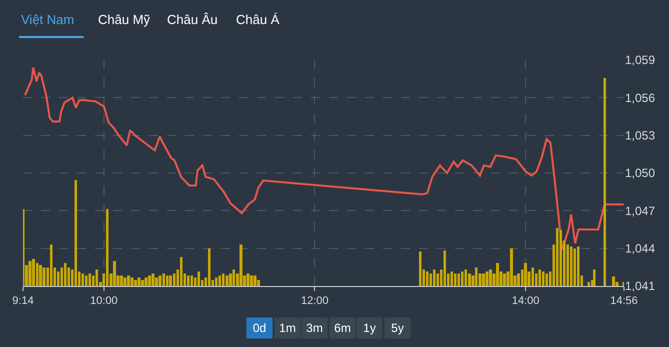  What do you see at coordinates (104, 301) in the screenshot?
I see `x-tick-label: 10:00` at bounding box center [104, 301].